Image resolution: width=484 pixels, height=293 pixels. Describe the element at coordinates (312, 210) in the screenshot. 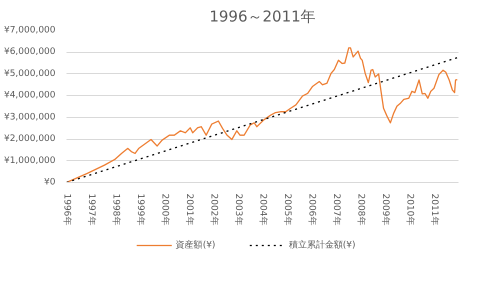

I see `x-tick-label: 2006年` at that location.